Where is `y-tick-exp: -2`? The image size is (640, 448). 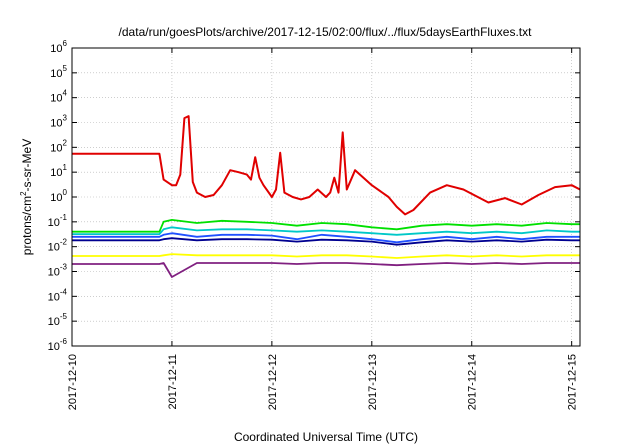 y-tick-exp: -2 is located at coordinates (64, 242).